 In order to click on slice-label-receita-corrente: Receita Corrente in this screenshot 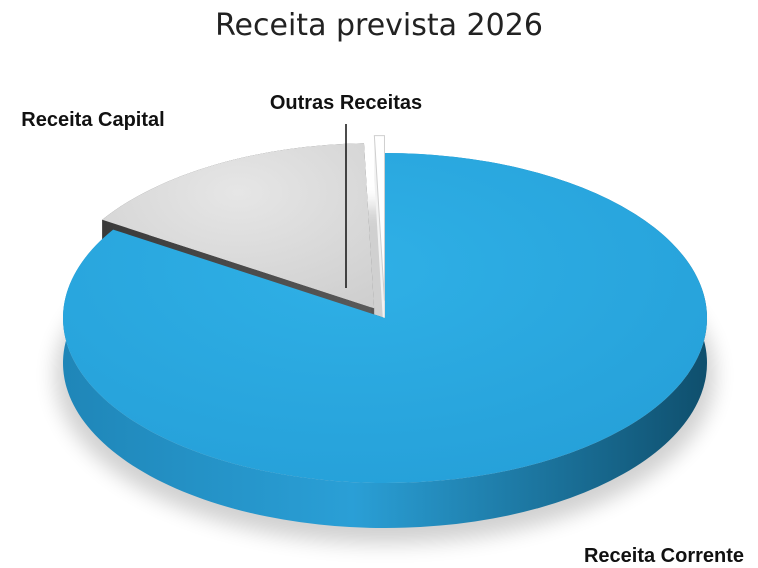, I will do `click(664, 556)`.